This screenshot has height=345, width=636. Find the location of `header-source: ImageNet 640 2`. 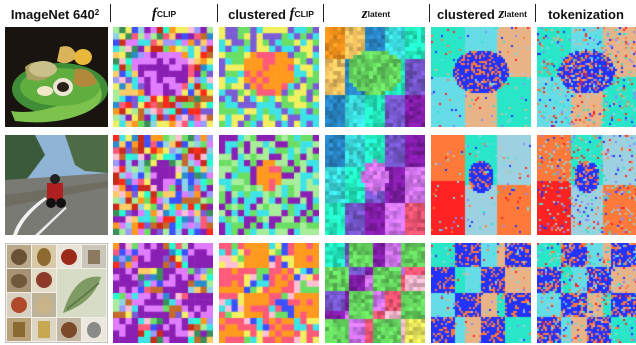

header-source: ImageNet 640 2 is located at coordinates (55, 14).